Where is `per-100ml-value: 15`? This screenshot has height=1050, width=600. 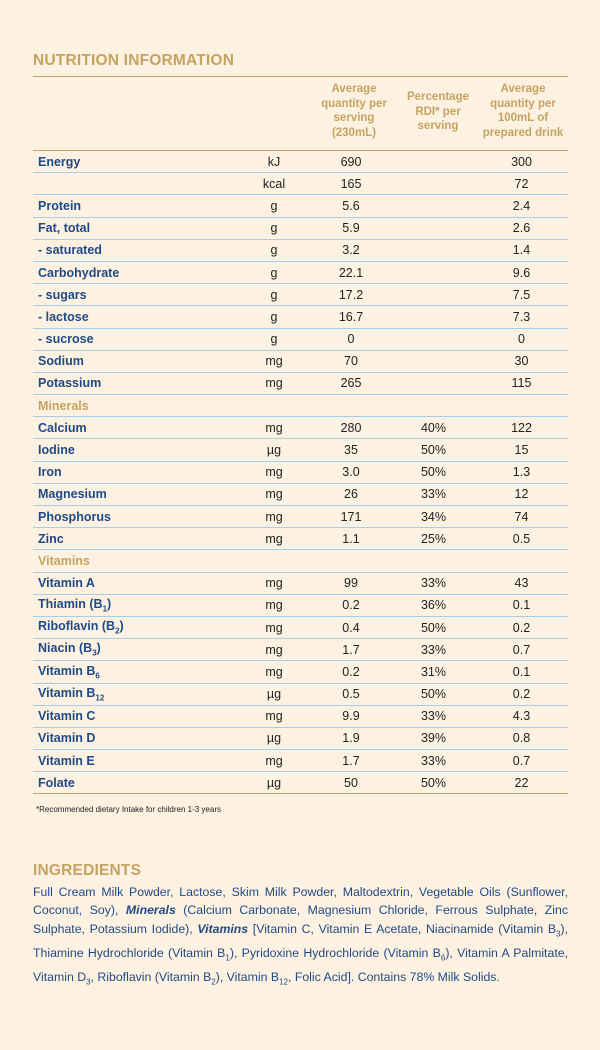 per-100ml-value: 15 is located at coordinates (521, 450).